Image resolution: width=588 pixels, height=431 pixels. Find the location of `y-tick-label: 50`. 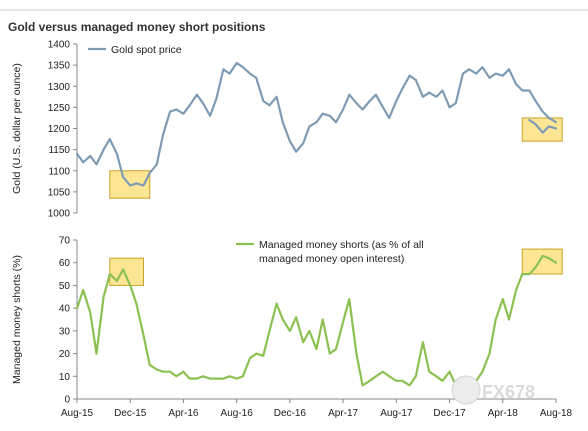

y-tick-label: 50 is located at coordinates (65, 286).